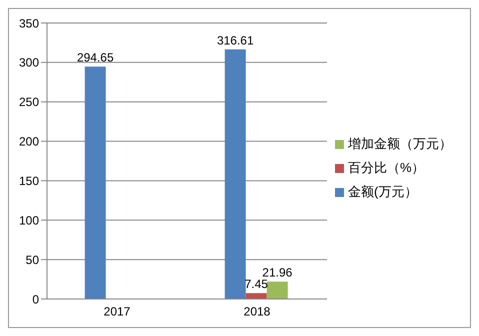 The height and width of the screenshot is (336, 479). Describe the element at coordinates (277, 273) in the screenshot. I see `data-label: 21.96` at that location.